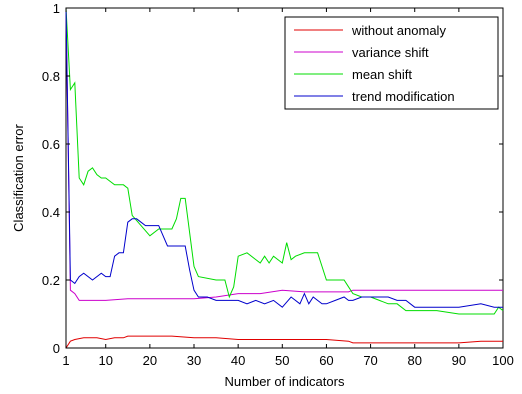  I want to click on x-tick-label: 30, so click(194, 360).